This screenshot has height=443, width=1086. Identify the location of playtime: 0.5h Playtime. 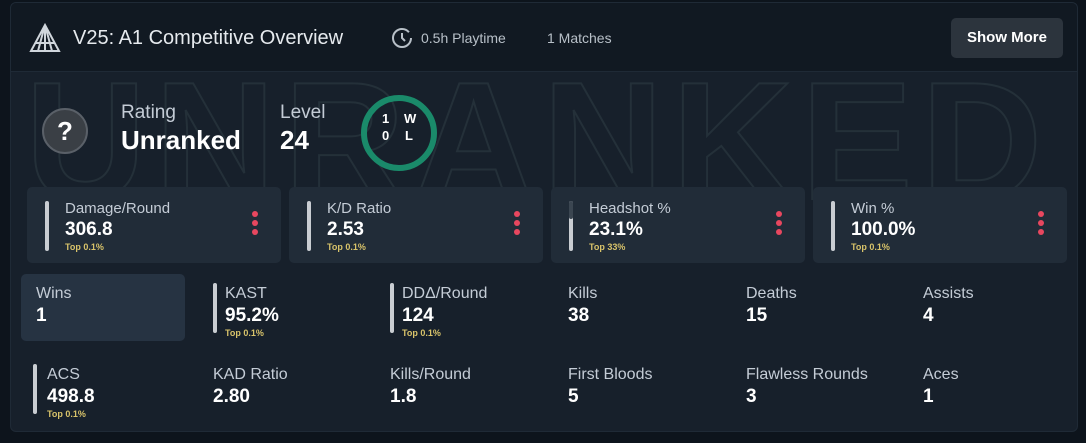
(463, 38).